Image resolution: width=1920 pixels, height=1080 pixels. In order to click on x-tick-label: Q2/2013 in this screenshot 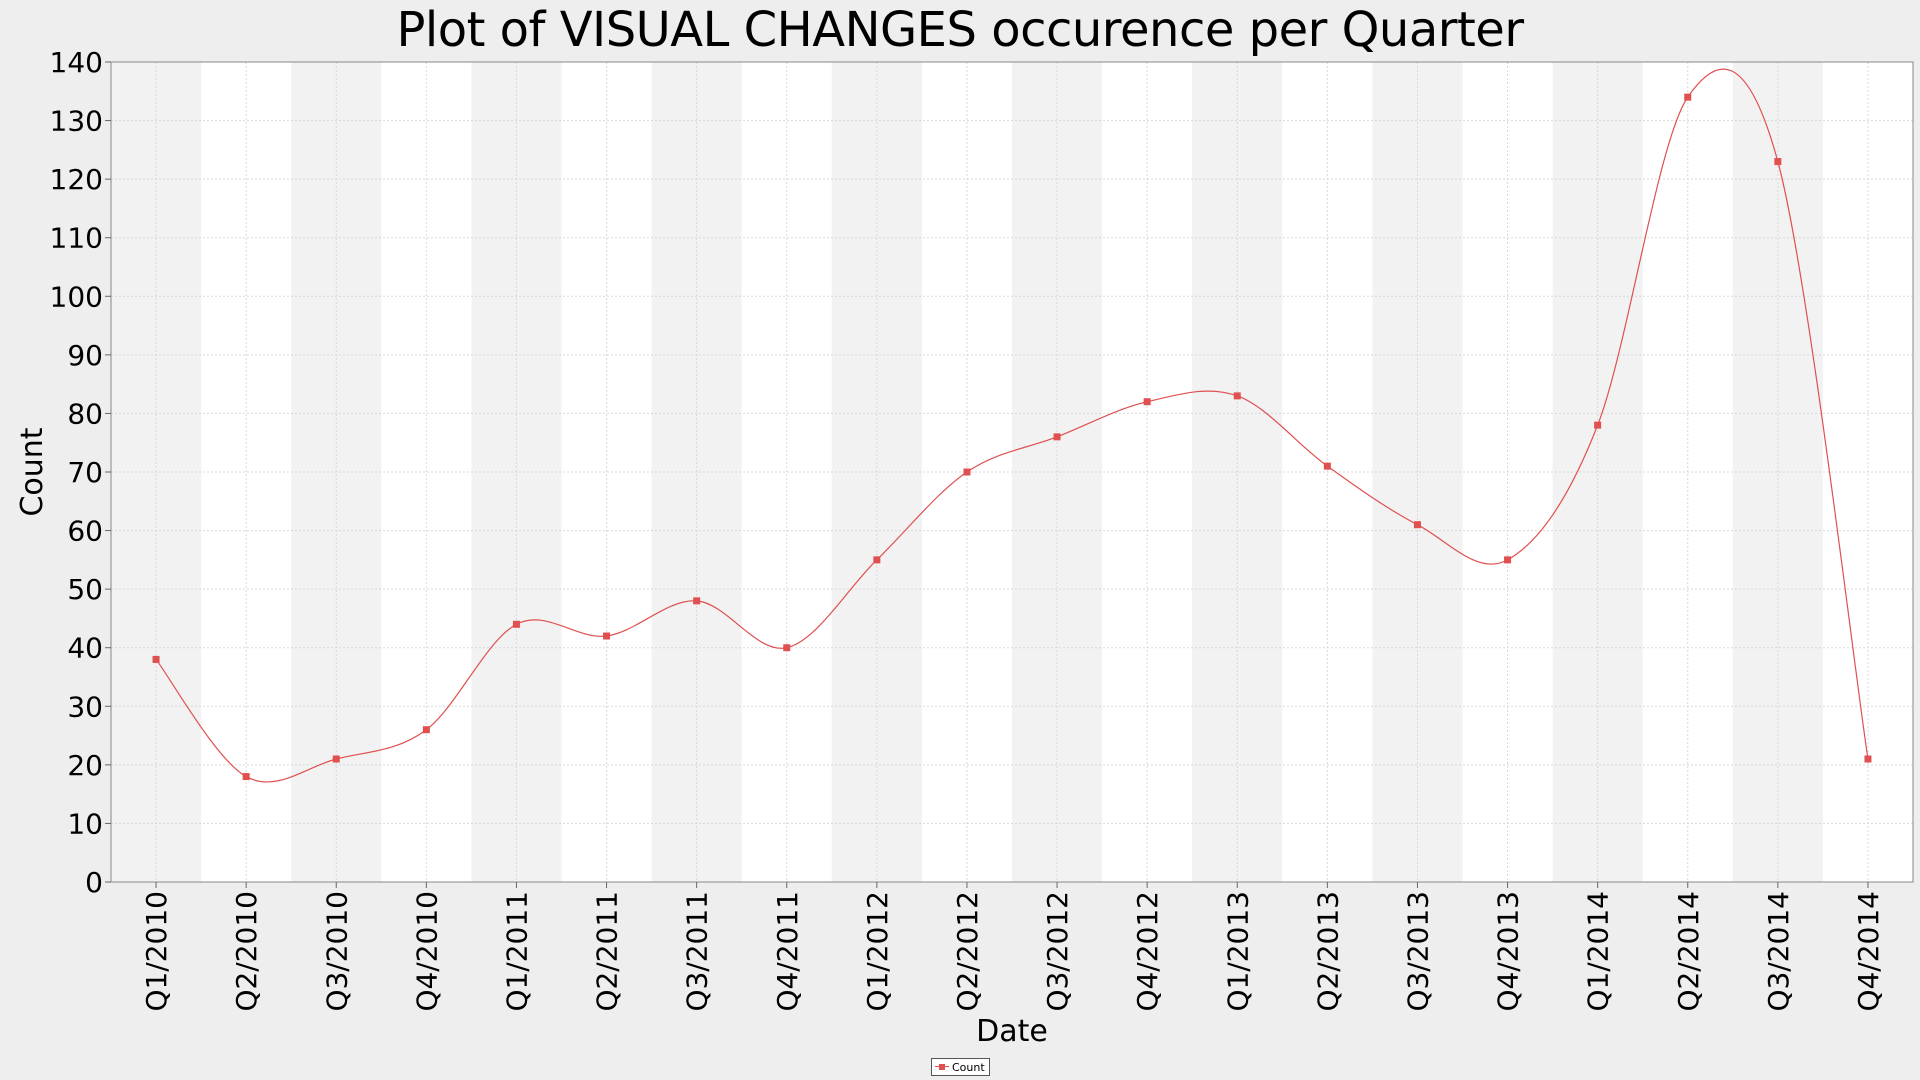, I will do `click(1327, 951)`.